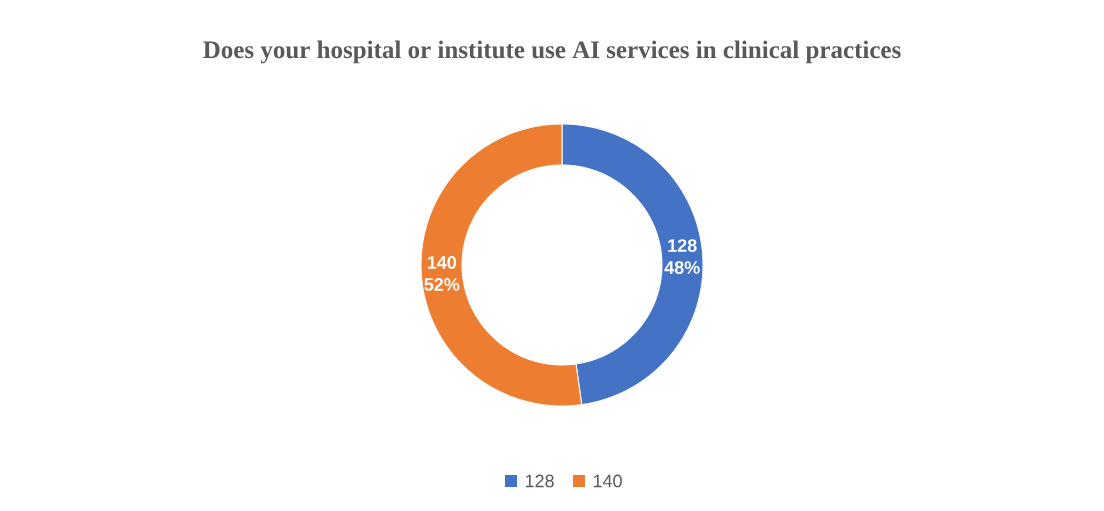 This screenshot has height=511, width=1104. Describe the element at coordinates (607, 481) in the screenshot. I see `legend-label: 140` at that location.